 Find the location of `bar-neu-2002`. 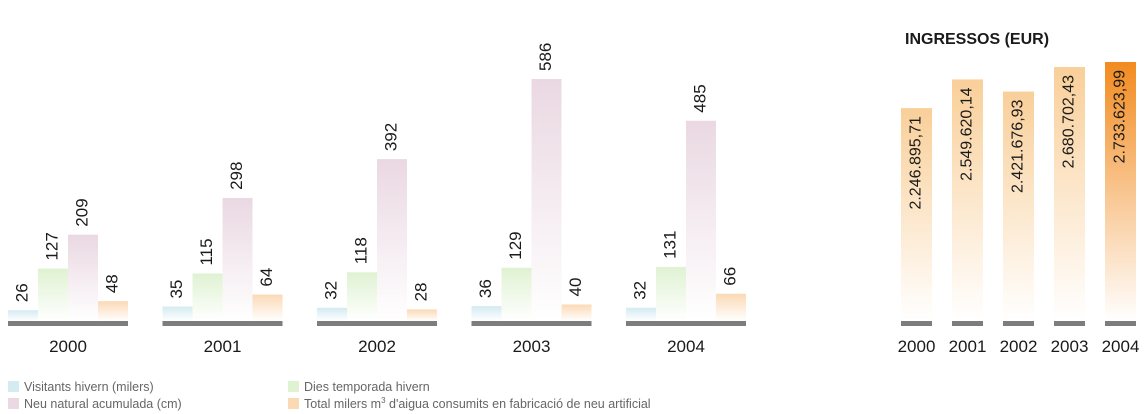

bar-neu-2002 is located at coordinates (392, 240).